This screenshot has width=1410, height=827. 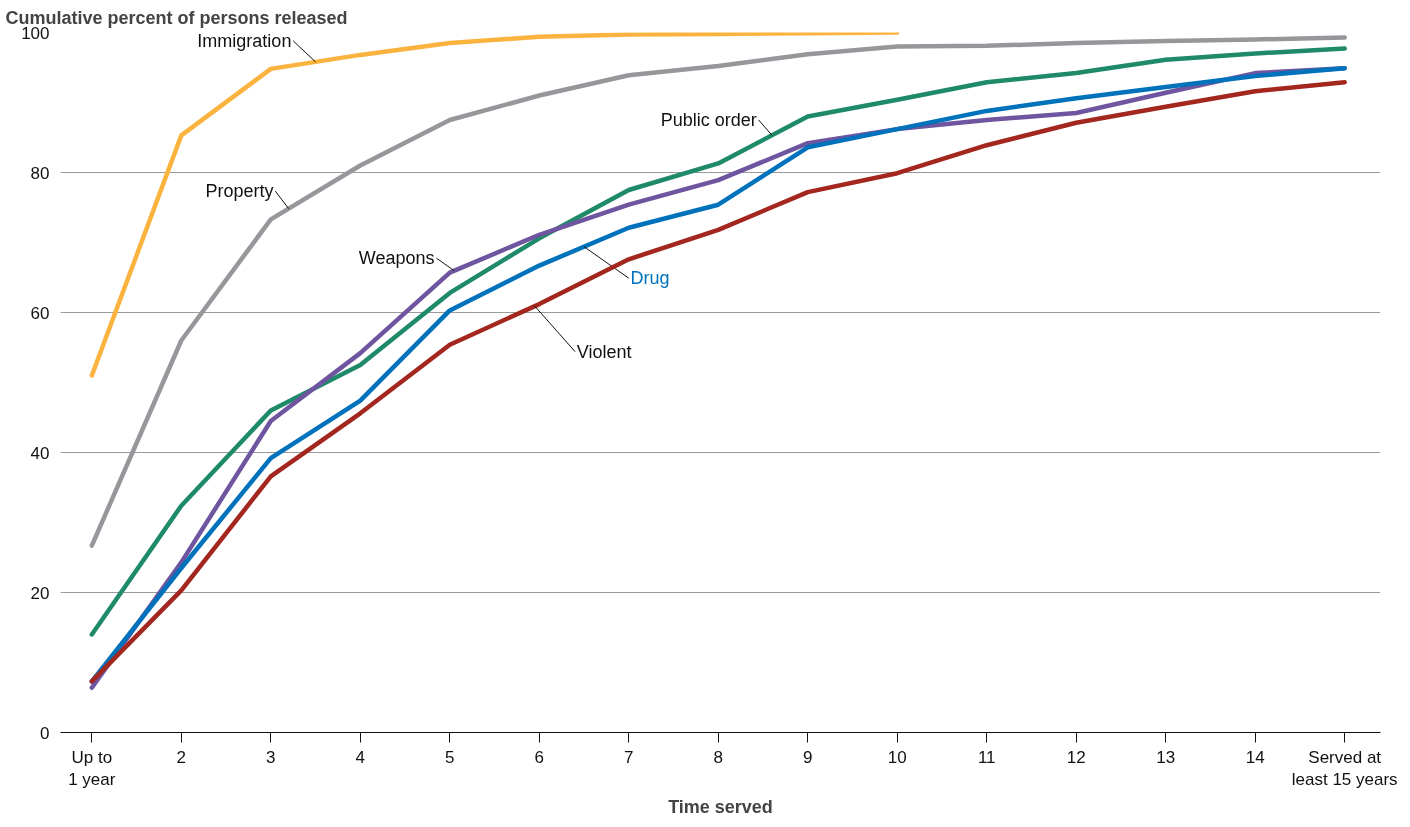 What do you see at coordinates (239, 191) in the screenshot?
I see `series-label: Property` at bounding box center [239, 191].